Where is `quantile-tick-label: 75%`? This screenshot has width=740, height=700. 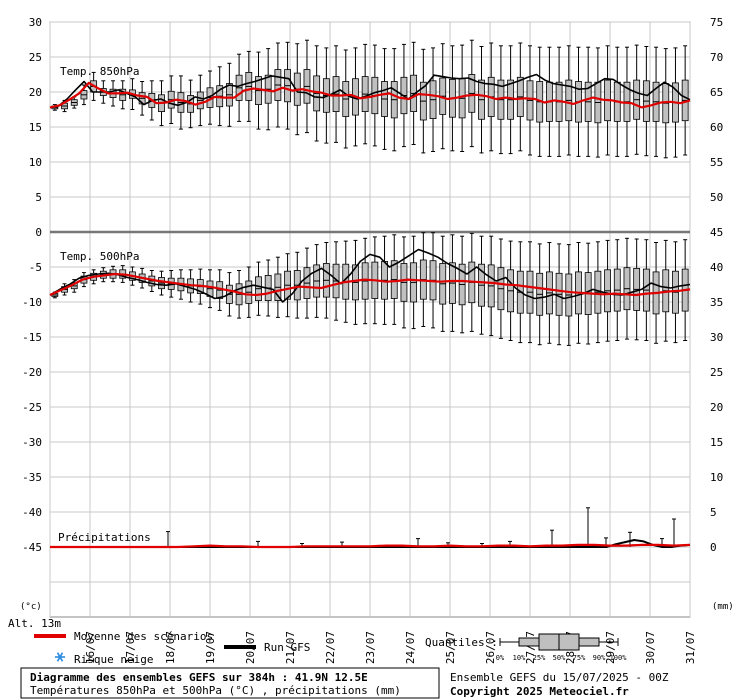 quantile-tick-label: 75% is located at coordinates (579, 658).